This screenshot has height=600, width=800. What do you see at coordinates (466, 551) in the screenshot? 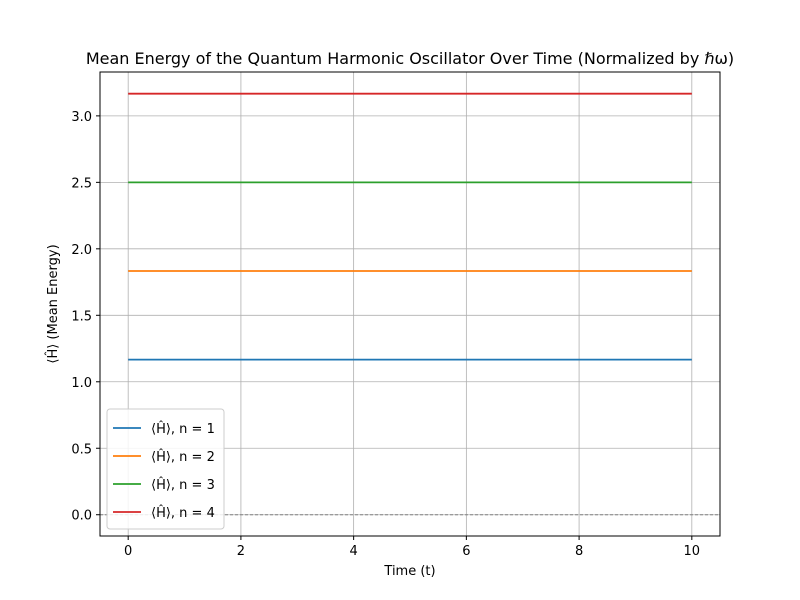
I see `x-tick-label: 6` at bounding box center [466, 551].